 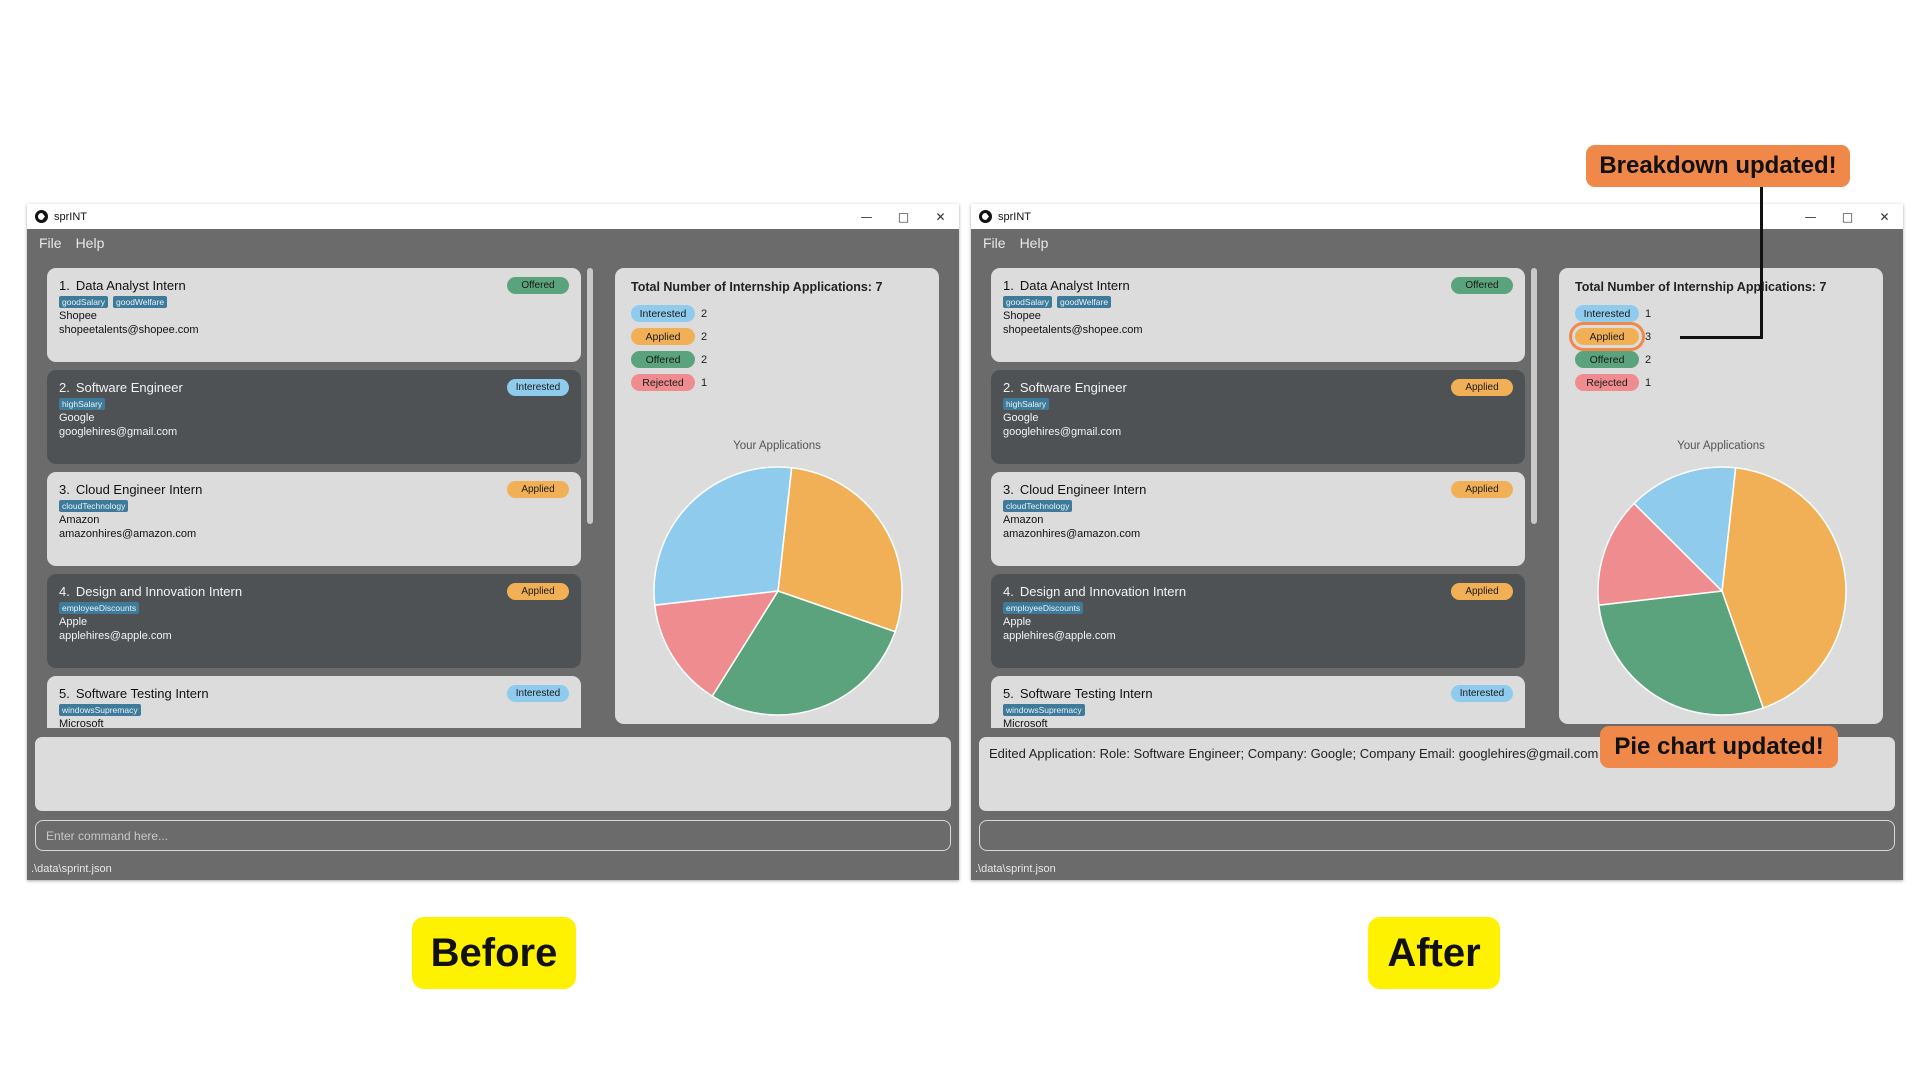 I want to click on card-role: Software Testing Intern, so click(x=142, y=693).